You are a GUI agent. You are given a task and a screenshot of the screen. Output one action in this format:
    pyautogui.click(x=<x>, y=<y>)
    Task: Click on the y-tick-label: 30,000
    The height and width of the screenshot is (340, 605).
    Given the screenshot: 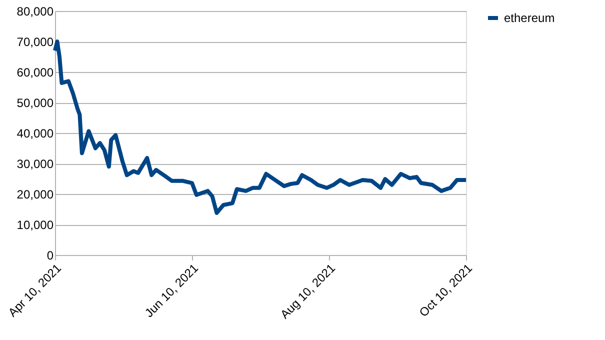 What is the action you would take?
    pyautogui.click(x=35, y=164)
    